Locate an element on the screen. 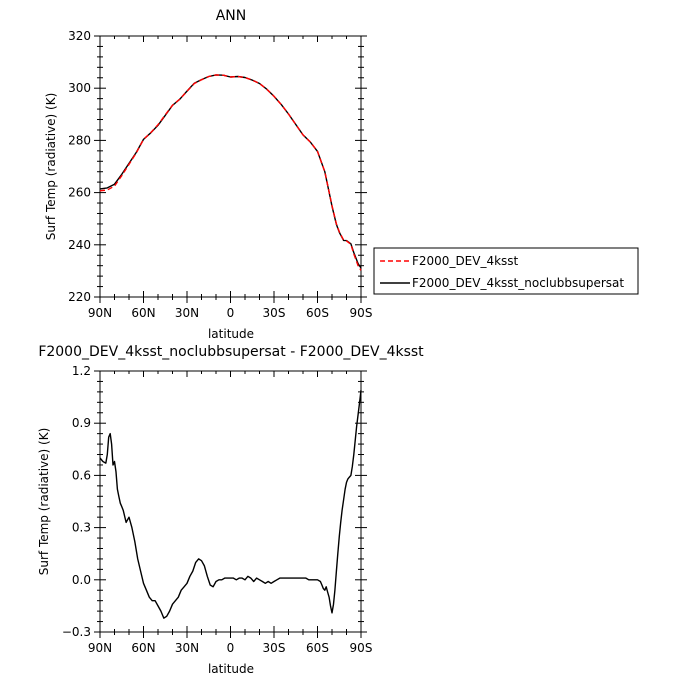 The image size is (682, 682). y-tick-label: 320 is located at coordinates (79, 36).